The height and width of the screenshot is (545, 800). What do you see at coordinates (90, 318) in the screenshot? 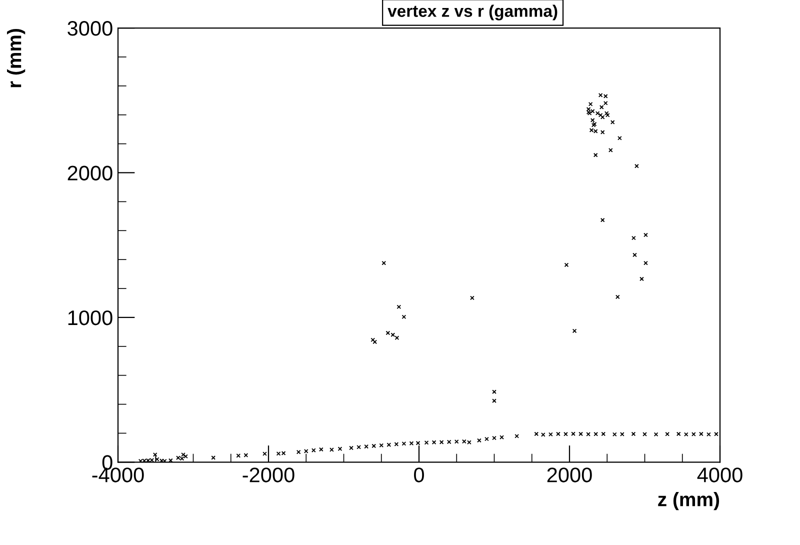
I see `y-tick-label: 1000` at bounding box center [90, 318].